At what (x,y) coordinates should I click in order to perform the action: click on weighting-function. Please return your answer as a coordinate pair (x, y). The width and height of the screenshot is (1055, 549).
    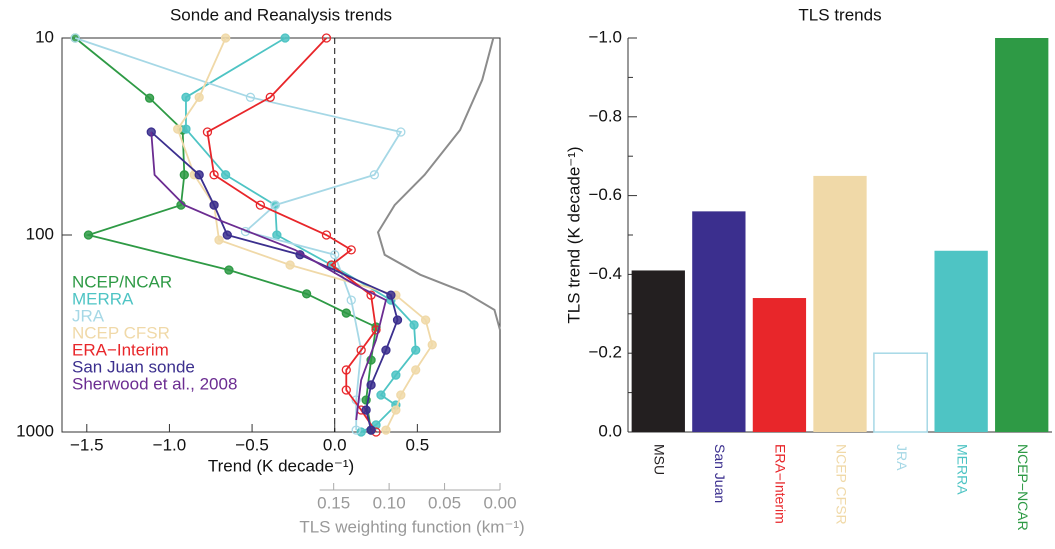
    Looking at the image, I should click on (438, 234).